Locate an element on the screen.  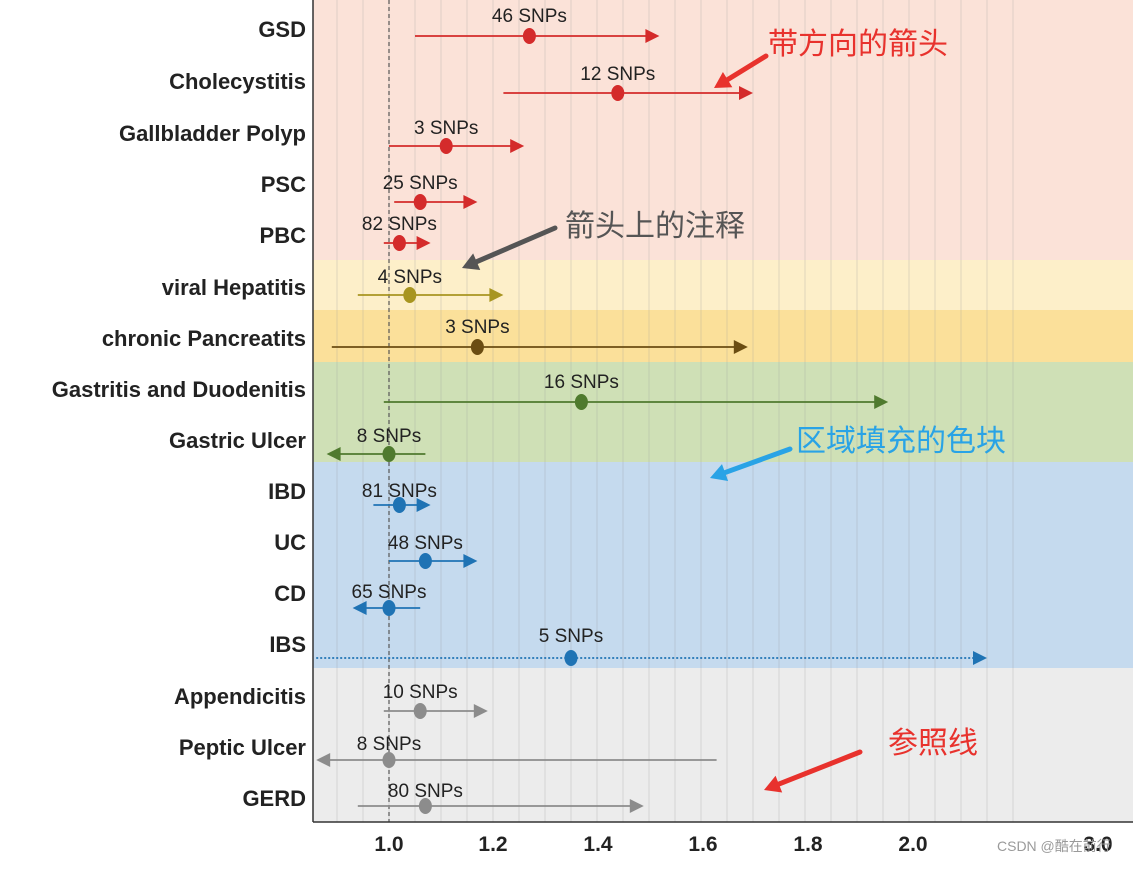
snp-count-label: 80 SNPs is located at coordinates (425, 791).